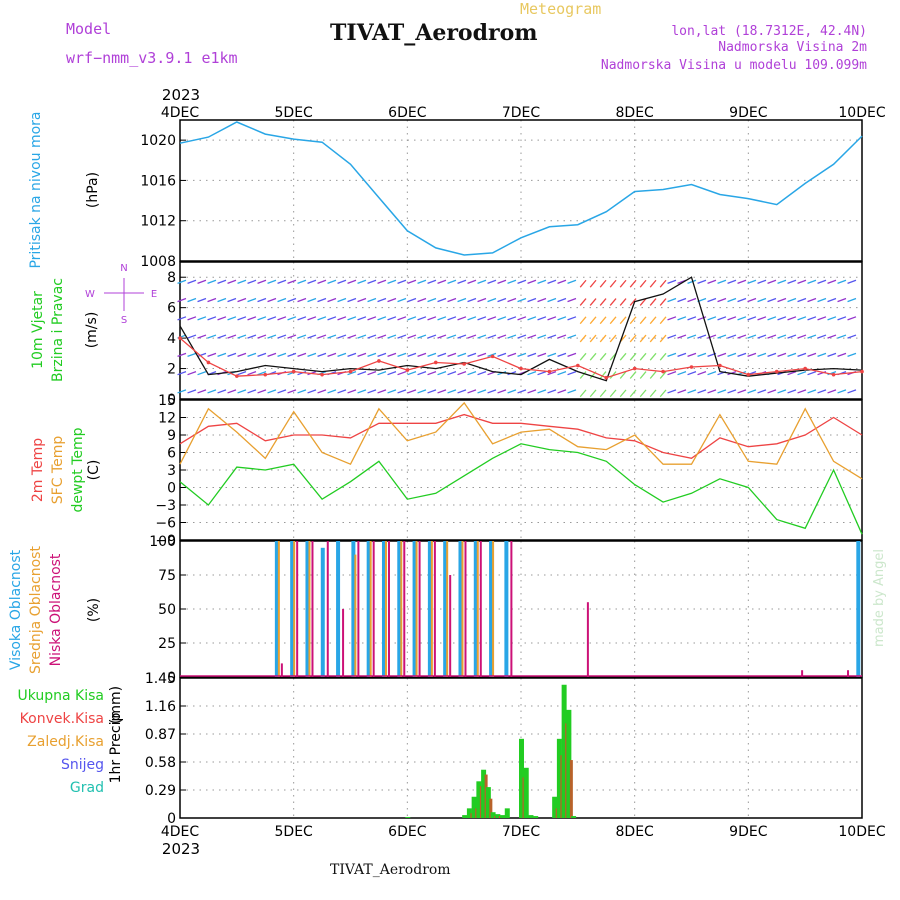  Describe the element at coordinates (407, 113) in the screenshot. I see `time-axis-top-label: 6DEC` at that location.